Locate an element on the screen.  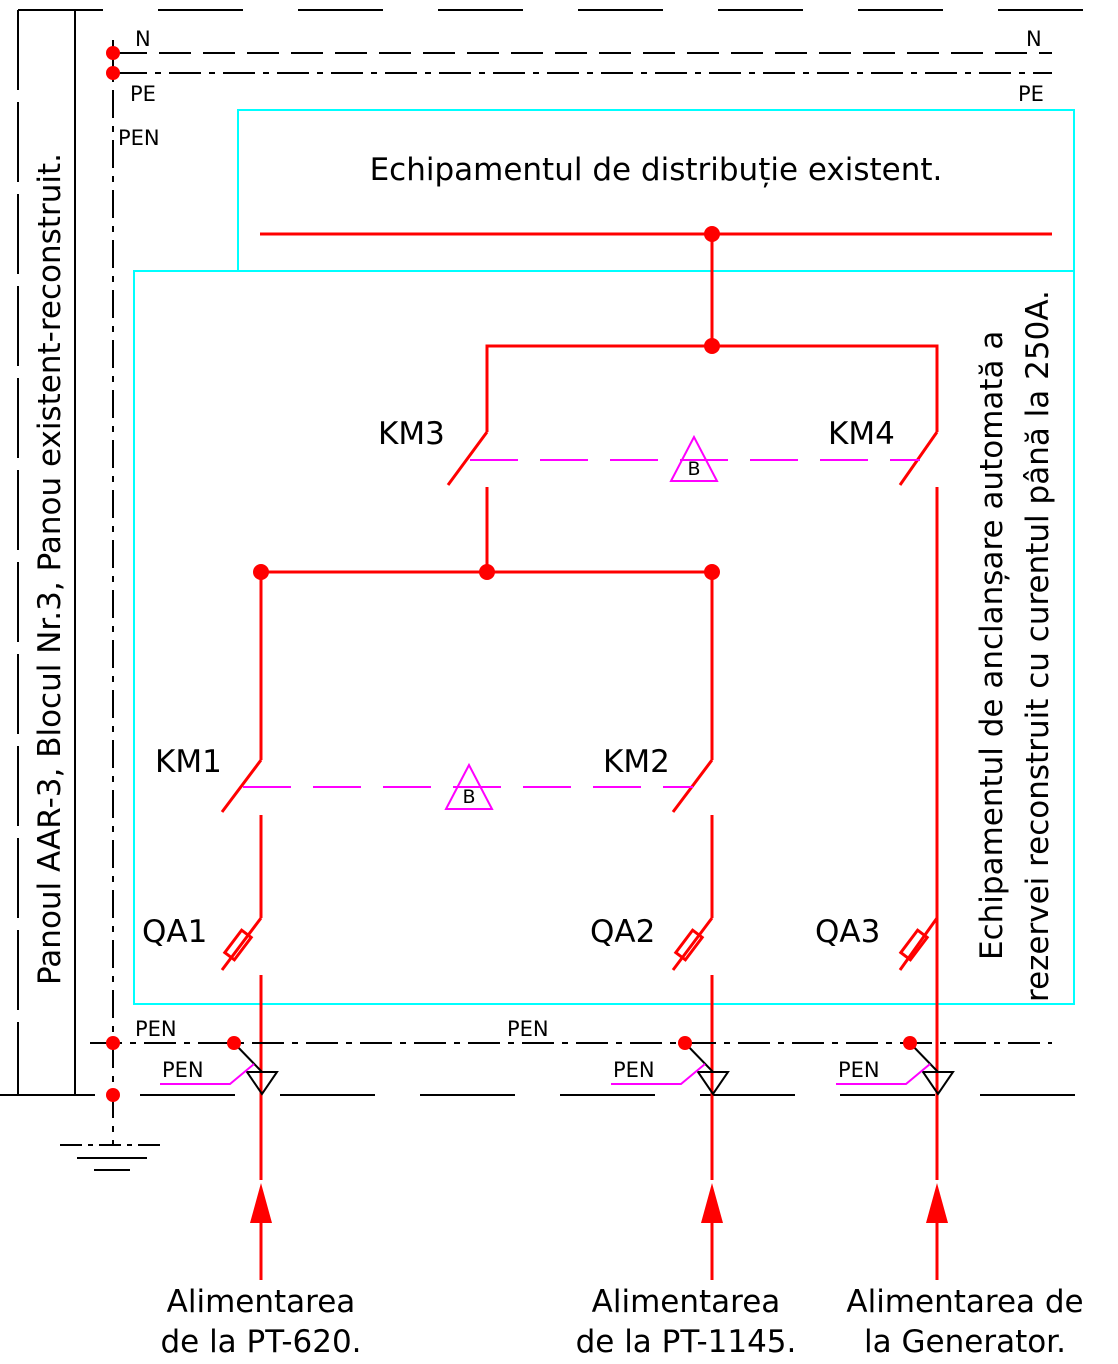
n-label-left: N is located at coordinates (143, 39).